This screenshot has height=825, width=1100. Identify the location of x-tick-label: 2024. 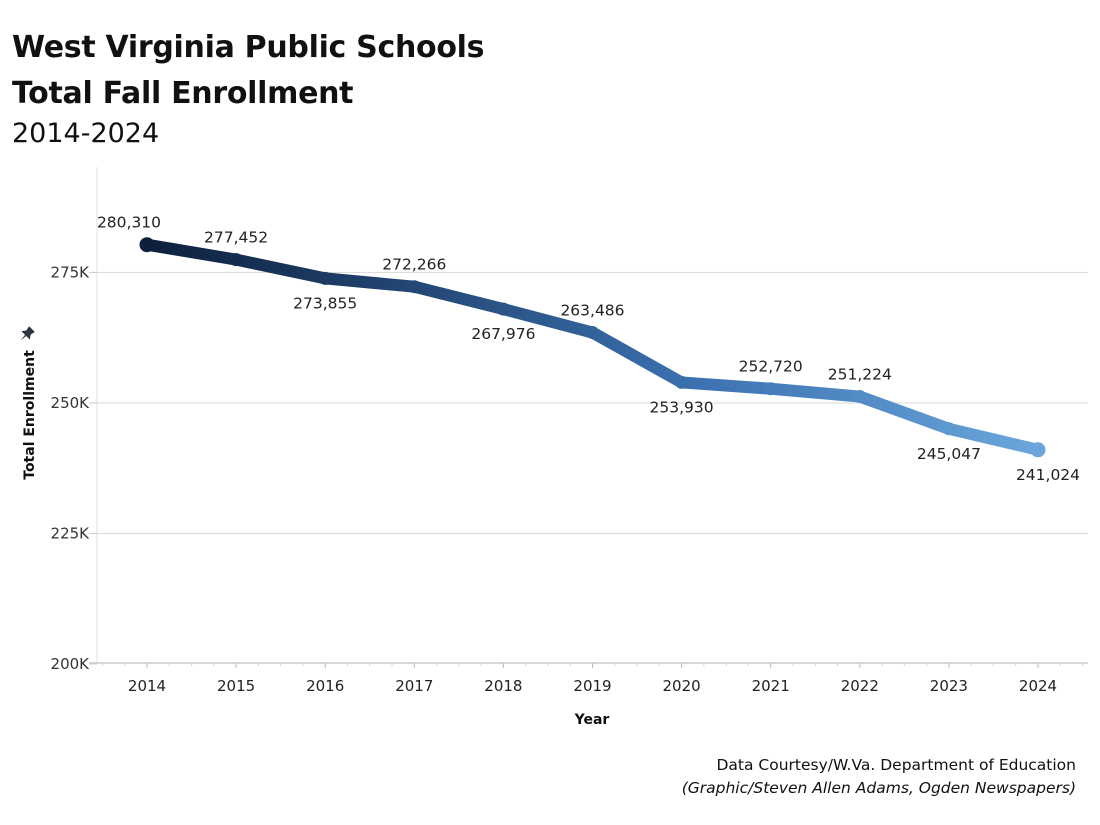
(1038, 686).